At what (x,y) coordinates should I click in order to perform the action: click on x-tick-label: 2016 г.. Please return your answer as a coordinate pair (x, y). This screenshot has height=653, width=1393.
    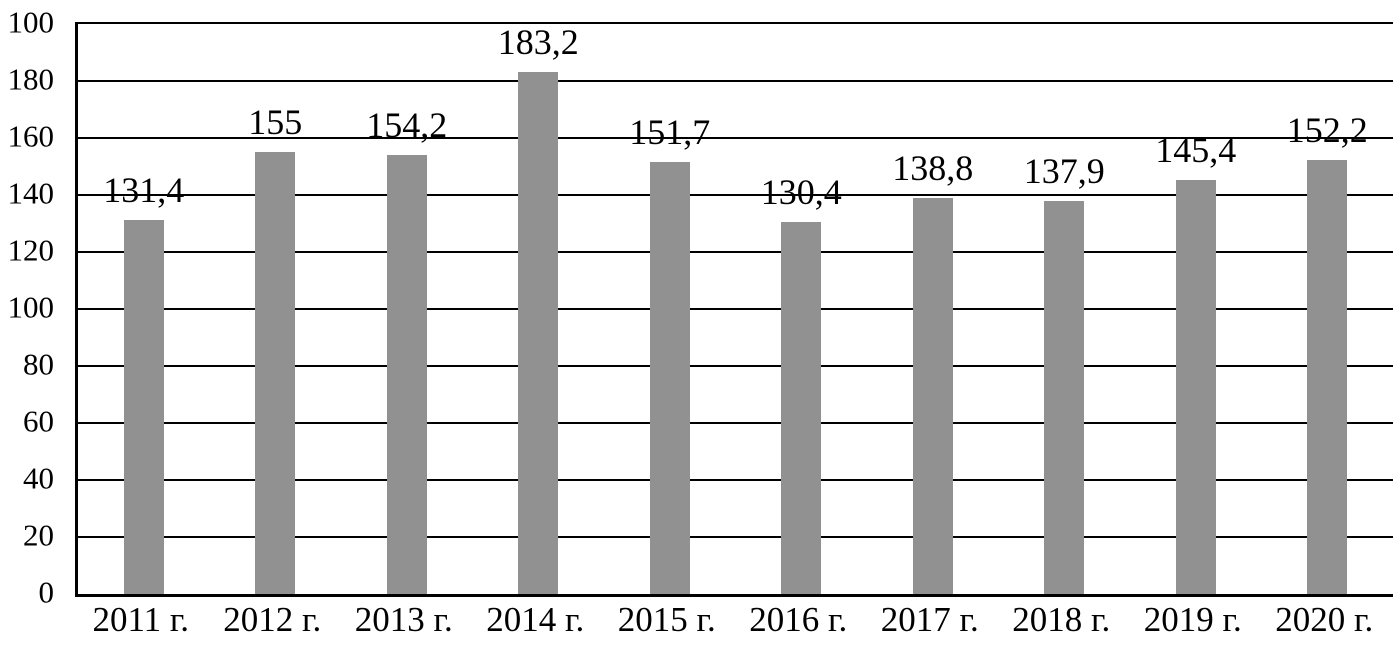
    Looking at the image, I should click on (798, 619).